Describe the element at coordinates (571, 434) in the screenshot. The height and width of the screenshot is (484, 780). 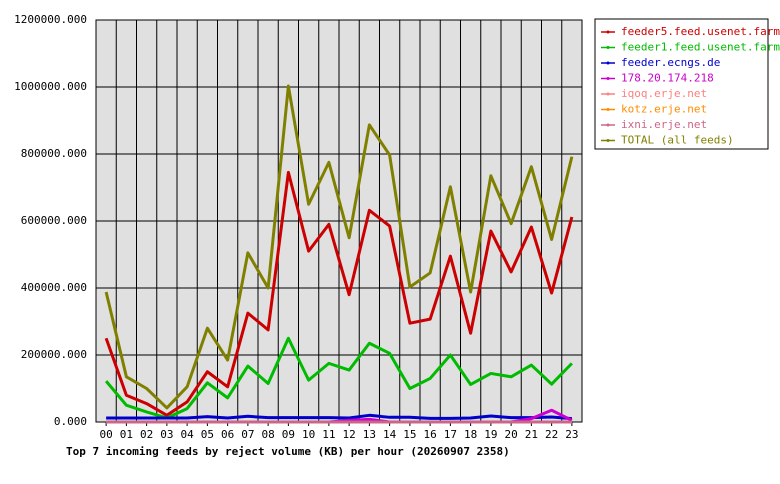
I see `x-tick-label: 23` at that location.